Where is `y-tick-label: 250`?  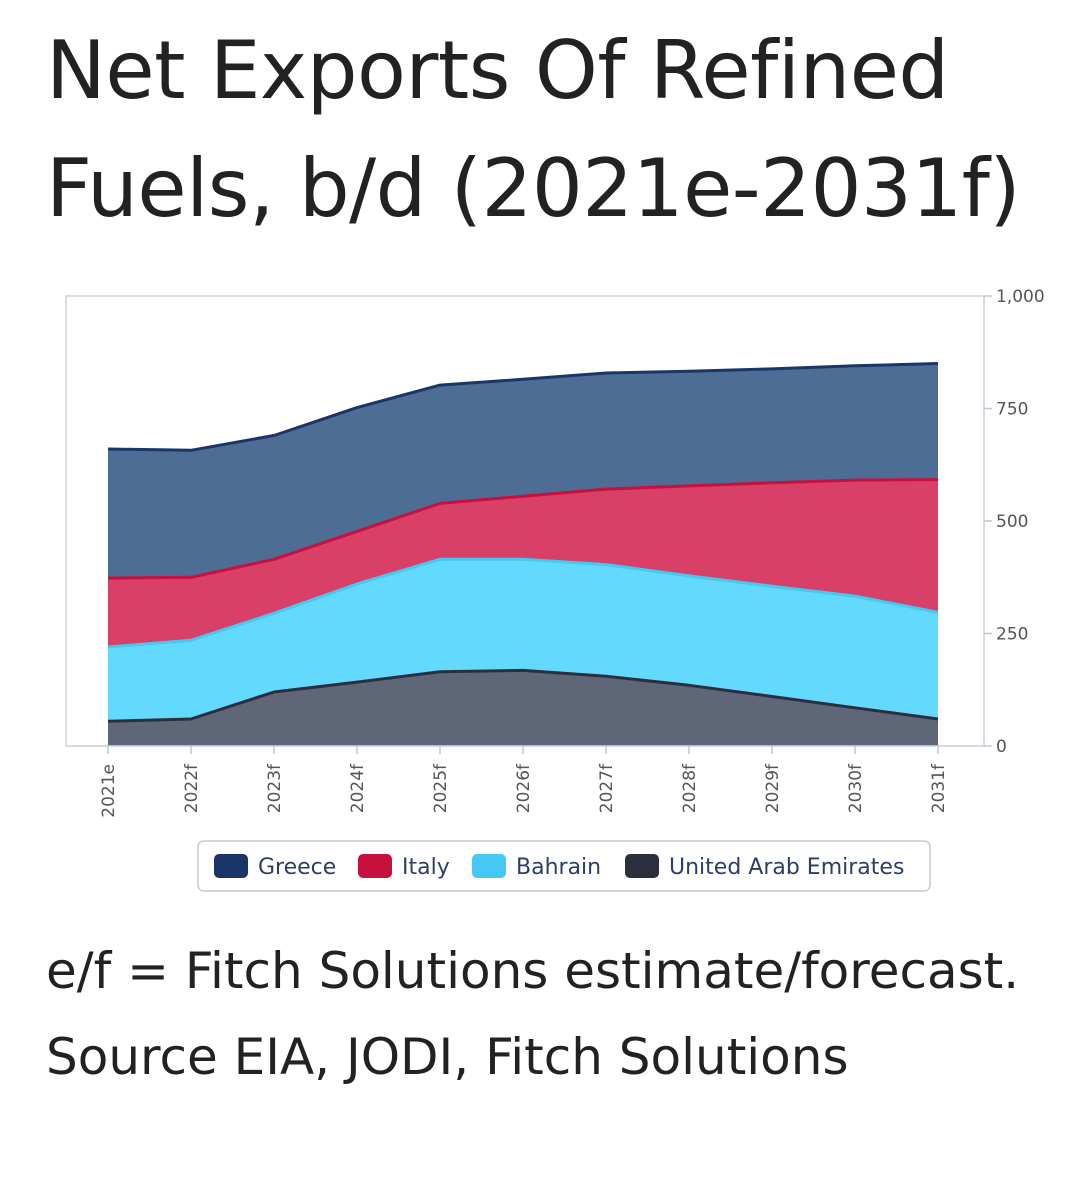 y-tick-label: 250 is located at coordinates (1012, 635).